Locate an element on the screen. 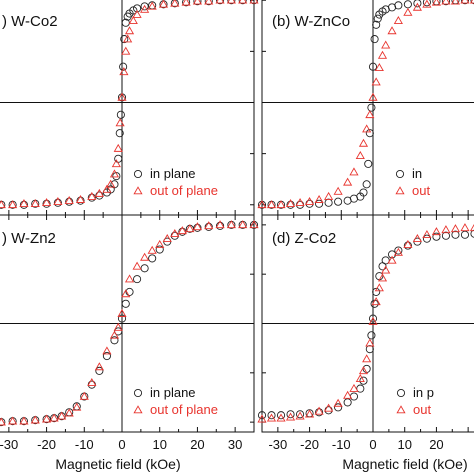 This screenshot has height=474, width=474. x-tick-label: -30 is located at coordinates (277, 444).